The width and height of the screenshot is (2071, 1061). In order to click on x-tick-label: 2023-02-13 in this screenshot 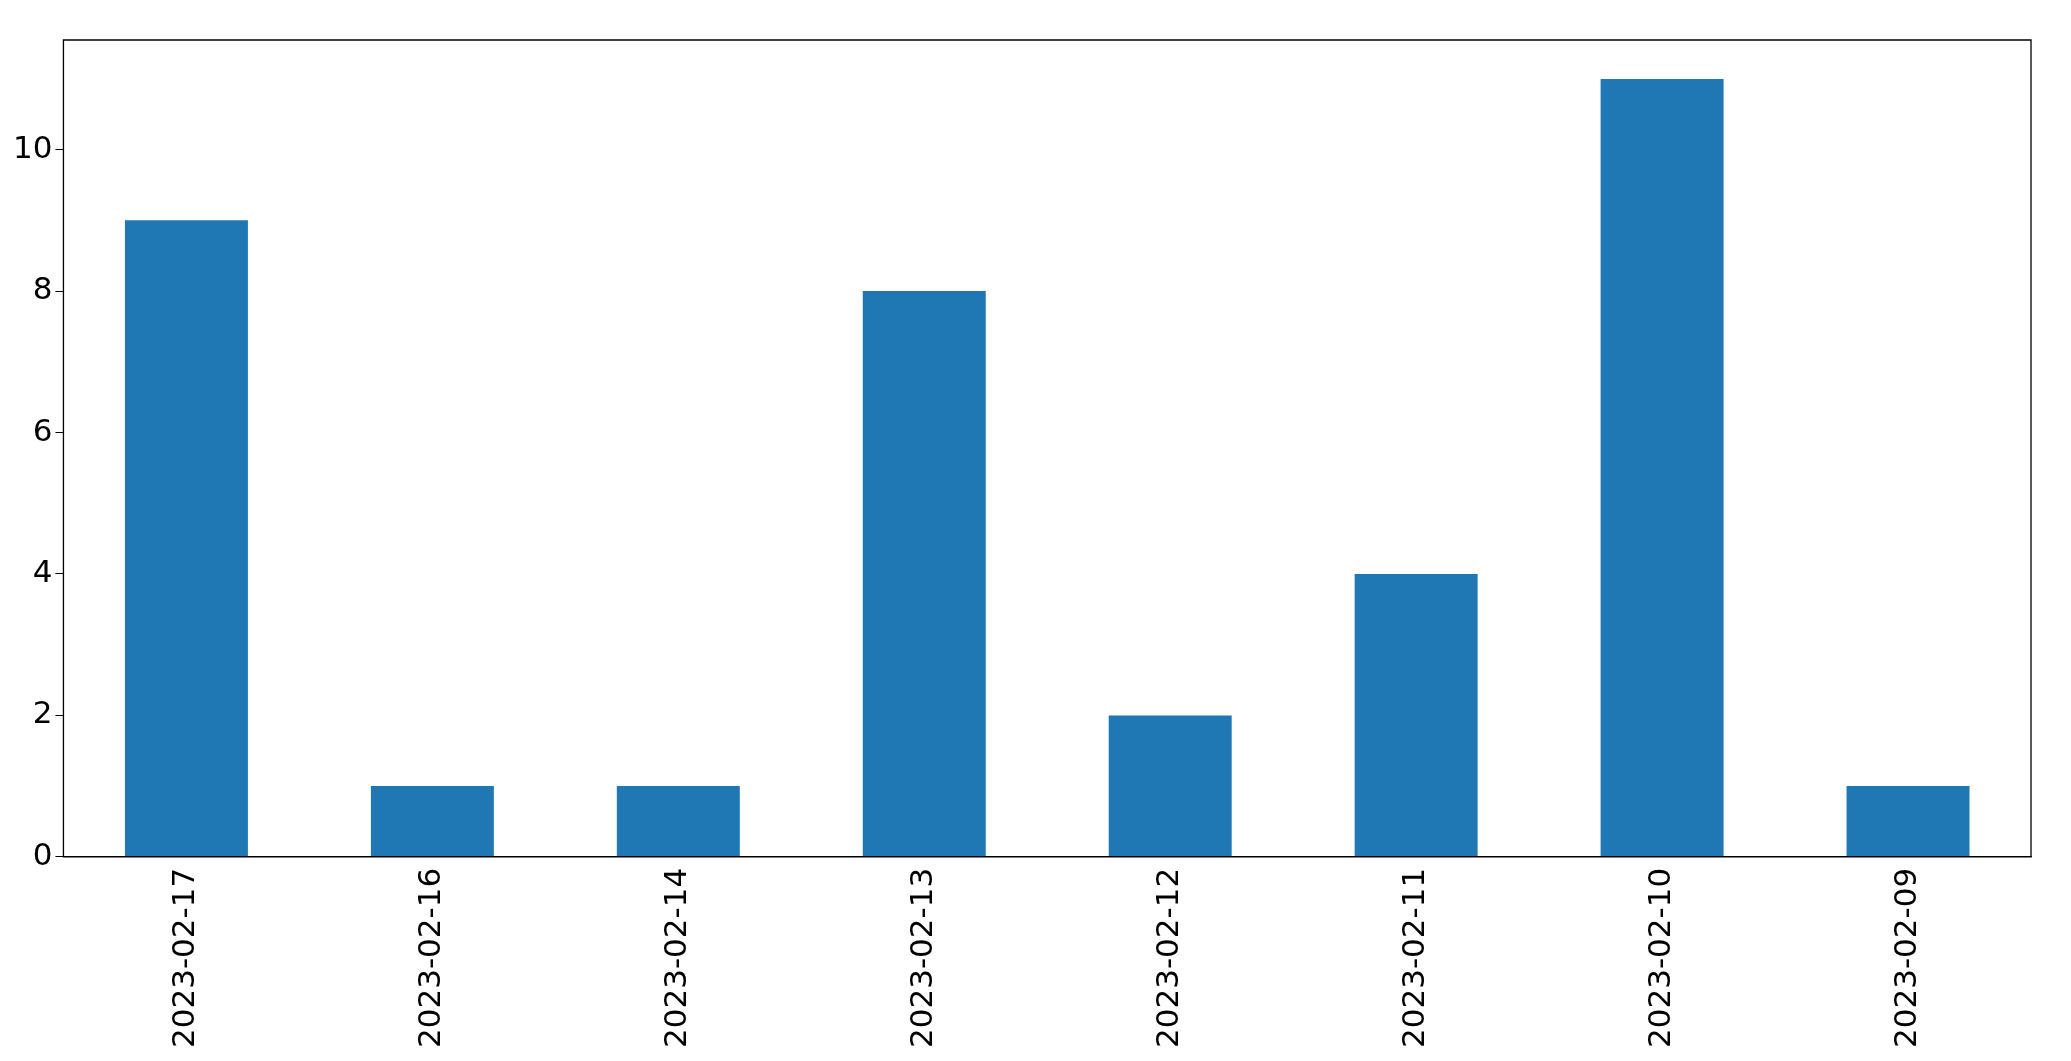, I will do `click(921, 958)`.